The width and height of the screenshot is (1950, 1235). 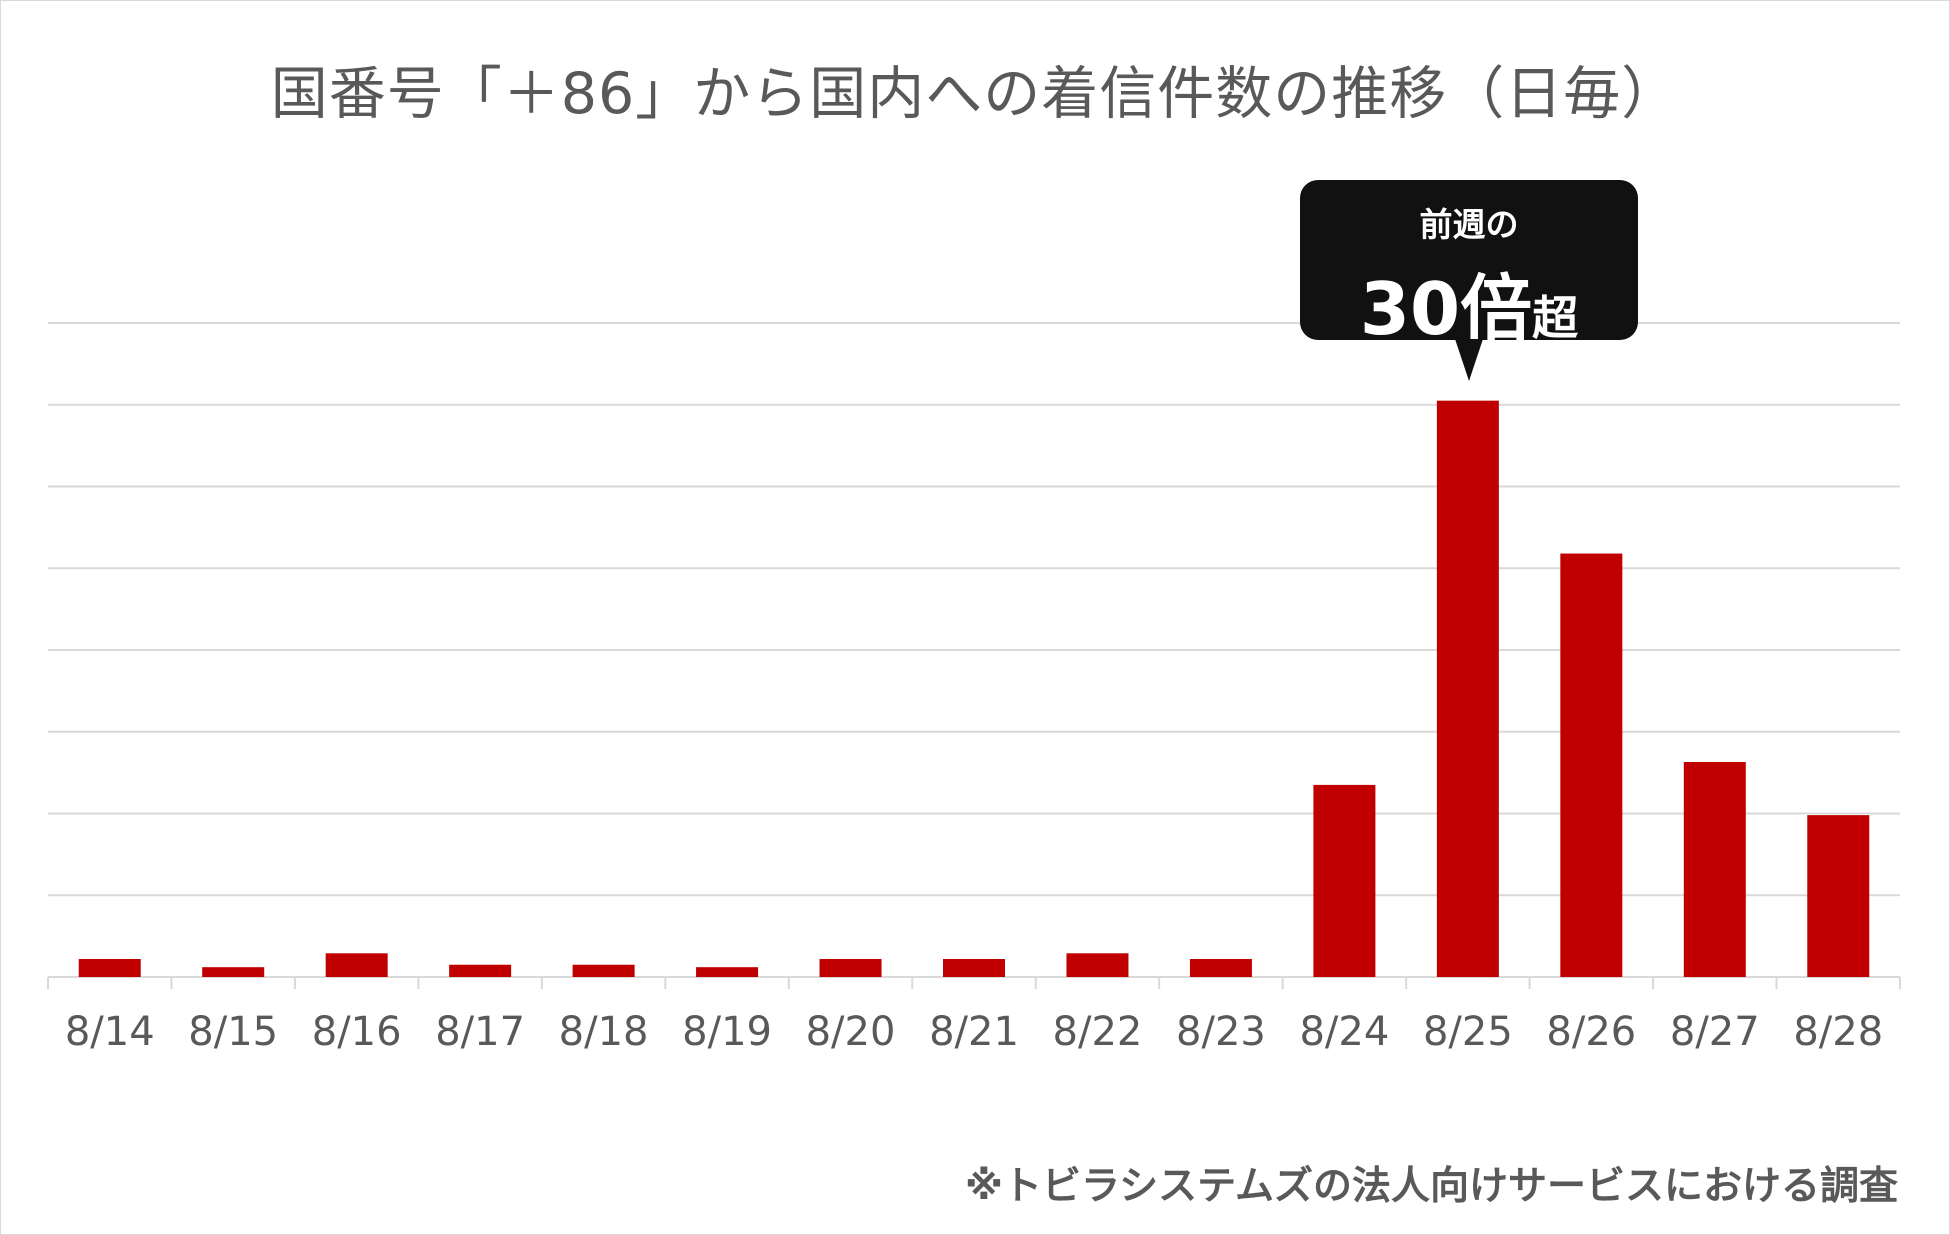 I want to click on x-tick-label: 8/27, so click(x=1715, y=1032).